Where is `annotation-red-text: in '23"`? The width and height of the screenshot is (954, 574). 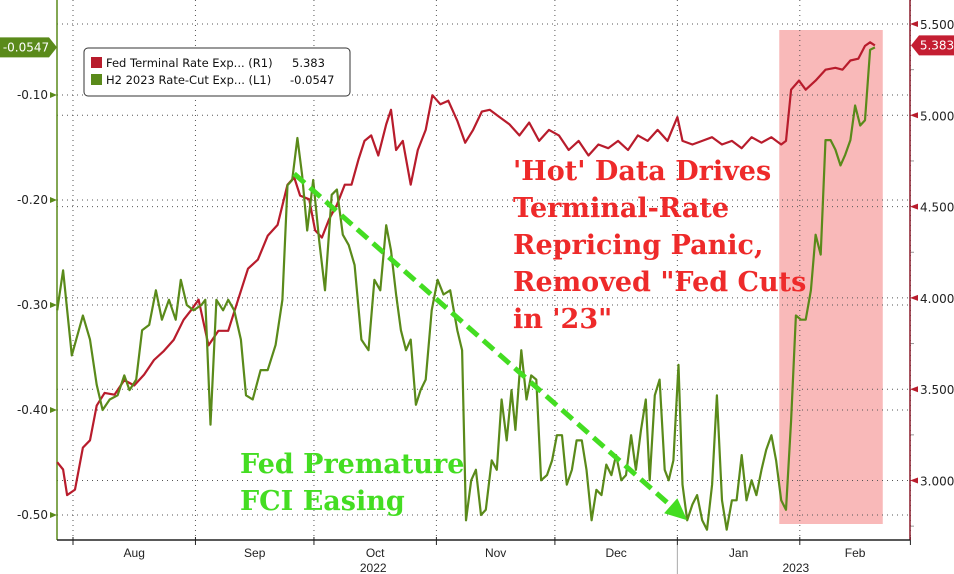 annotation-red-text: in '23" is located at coordinates (562, 319).